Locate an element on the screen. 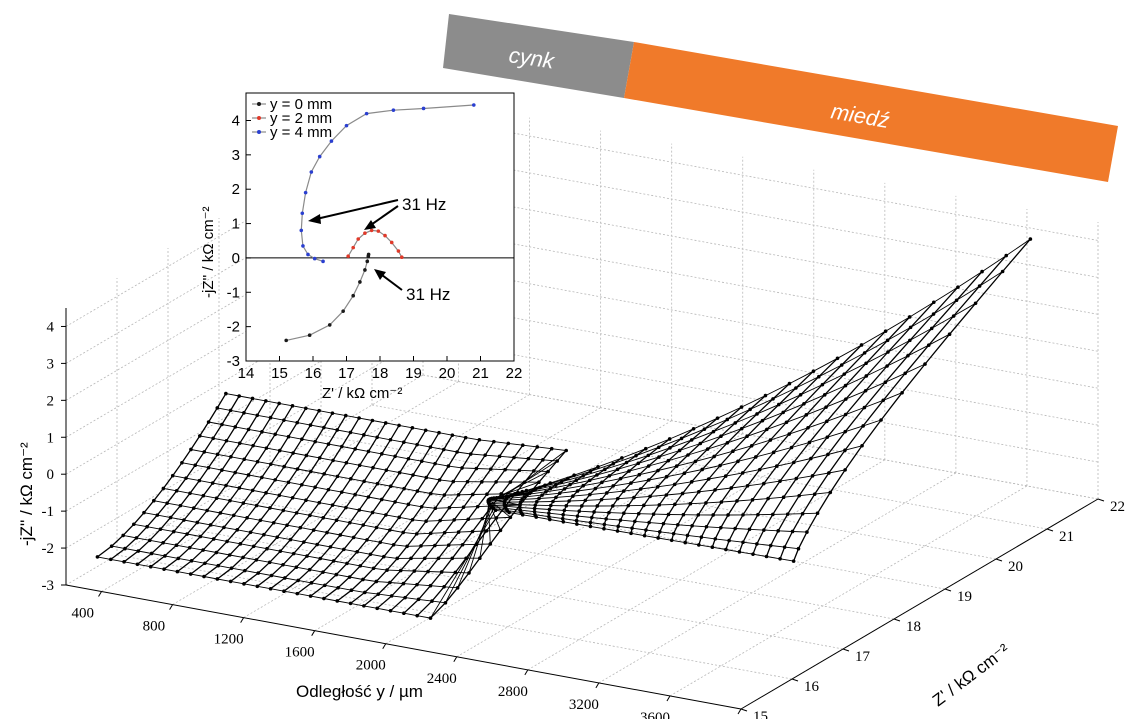  y-tick-label: 19 is located at coordinates (964, 597).